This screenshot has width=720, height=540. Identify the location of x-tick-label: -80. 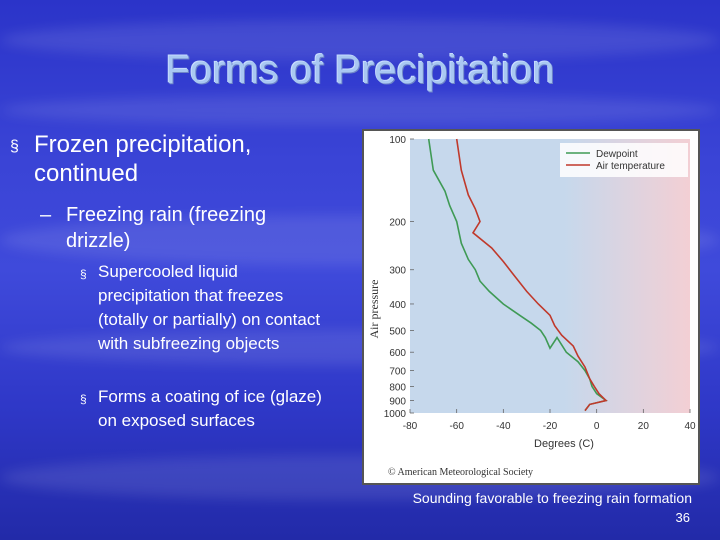
(410, 426).